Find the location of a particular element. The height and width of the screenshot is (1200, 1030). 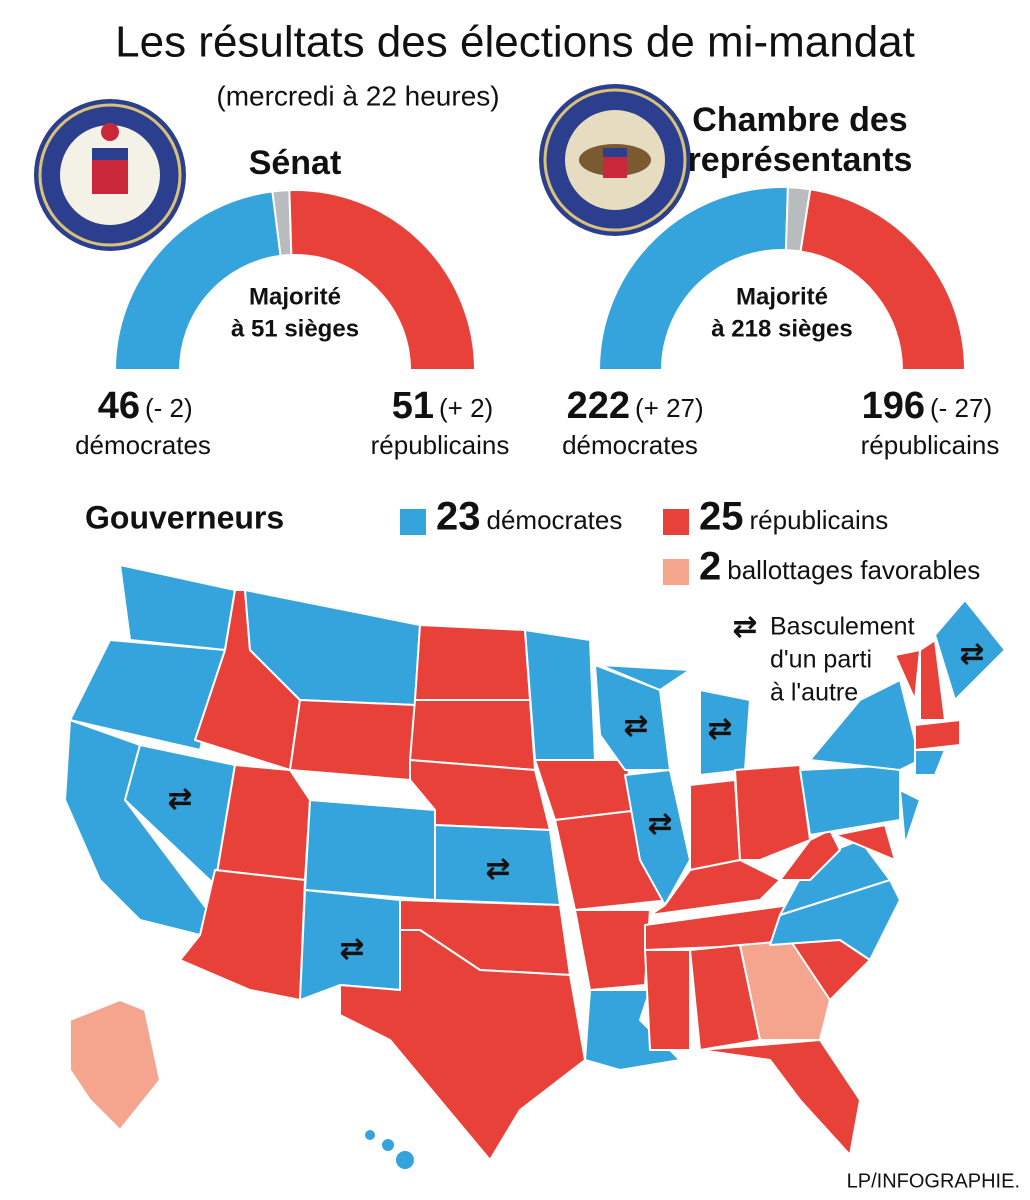

seat-change: (+ 2) is located at coordinates (466, 408).